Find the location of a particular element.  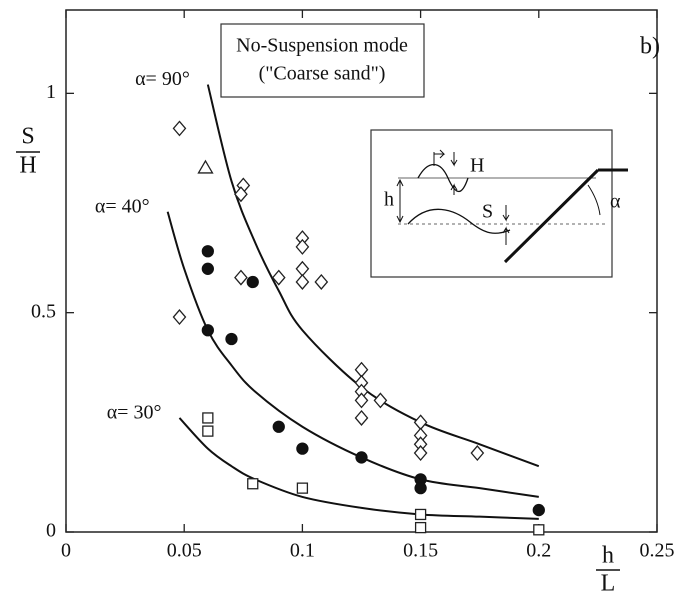

chart-title: No-Suspension mode is located at coordinates (322, 46).